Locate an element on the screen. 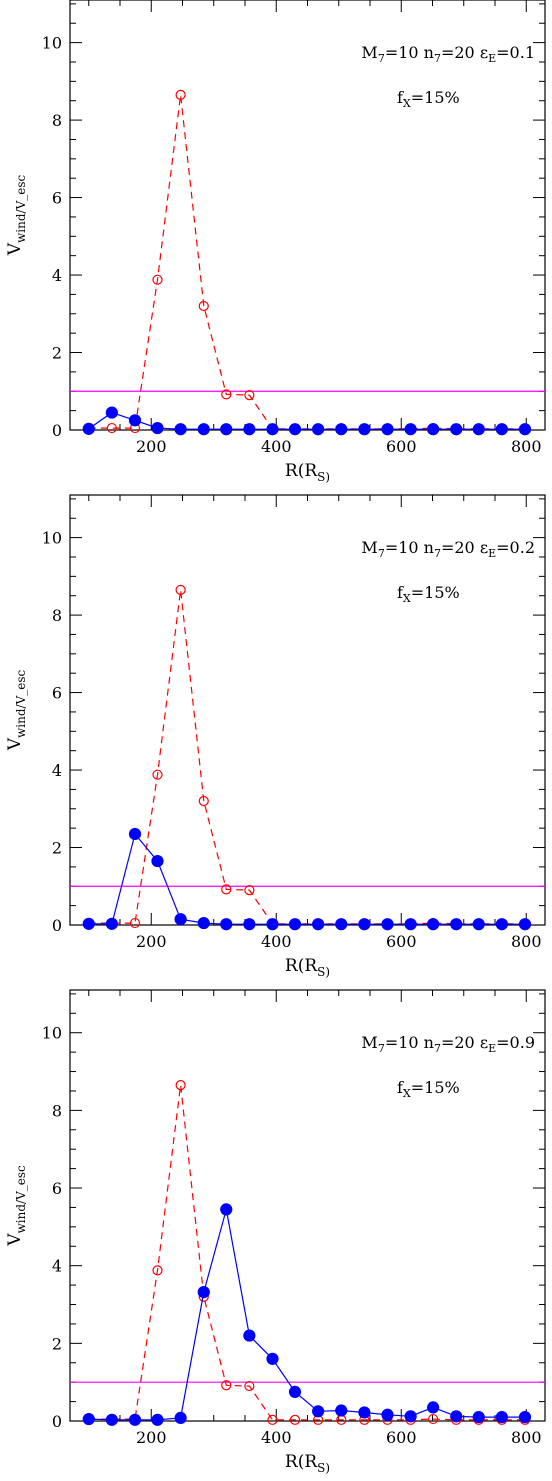 Image resolution: width=552 pixels, height=1481 pixels. y-axis-label: Vwind/V_esc​ is located at coordinates (16, 1206).